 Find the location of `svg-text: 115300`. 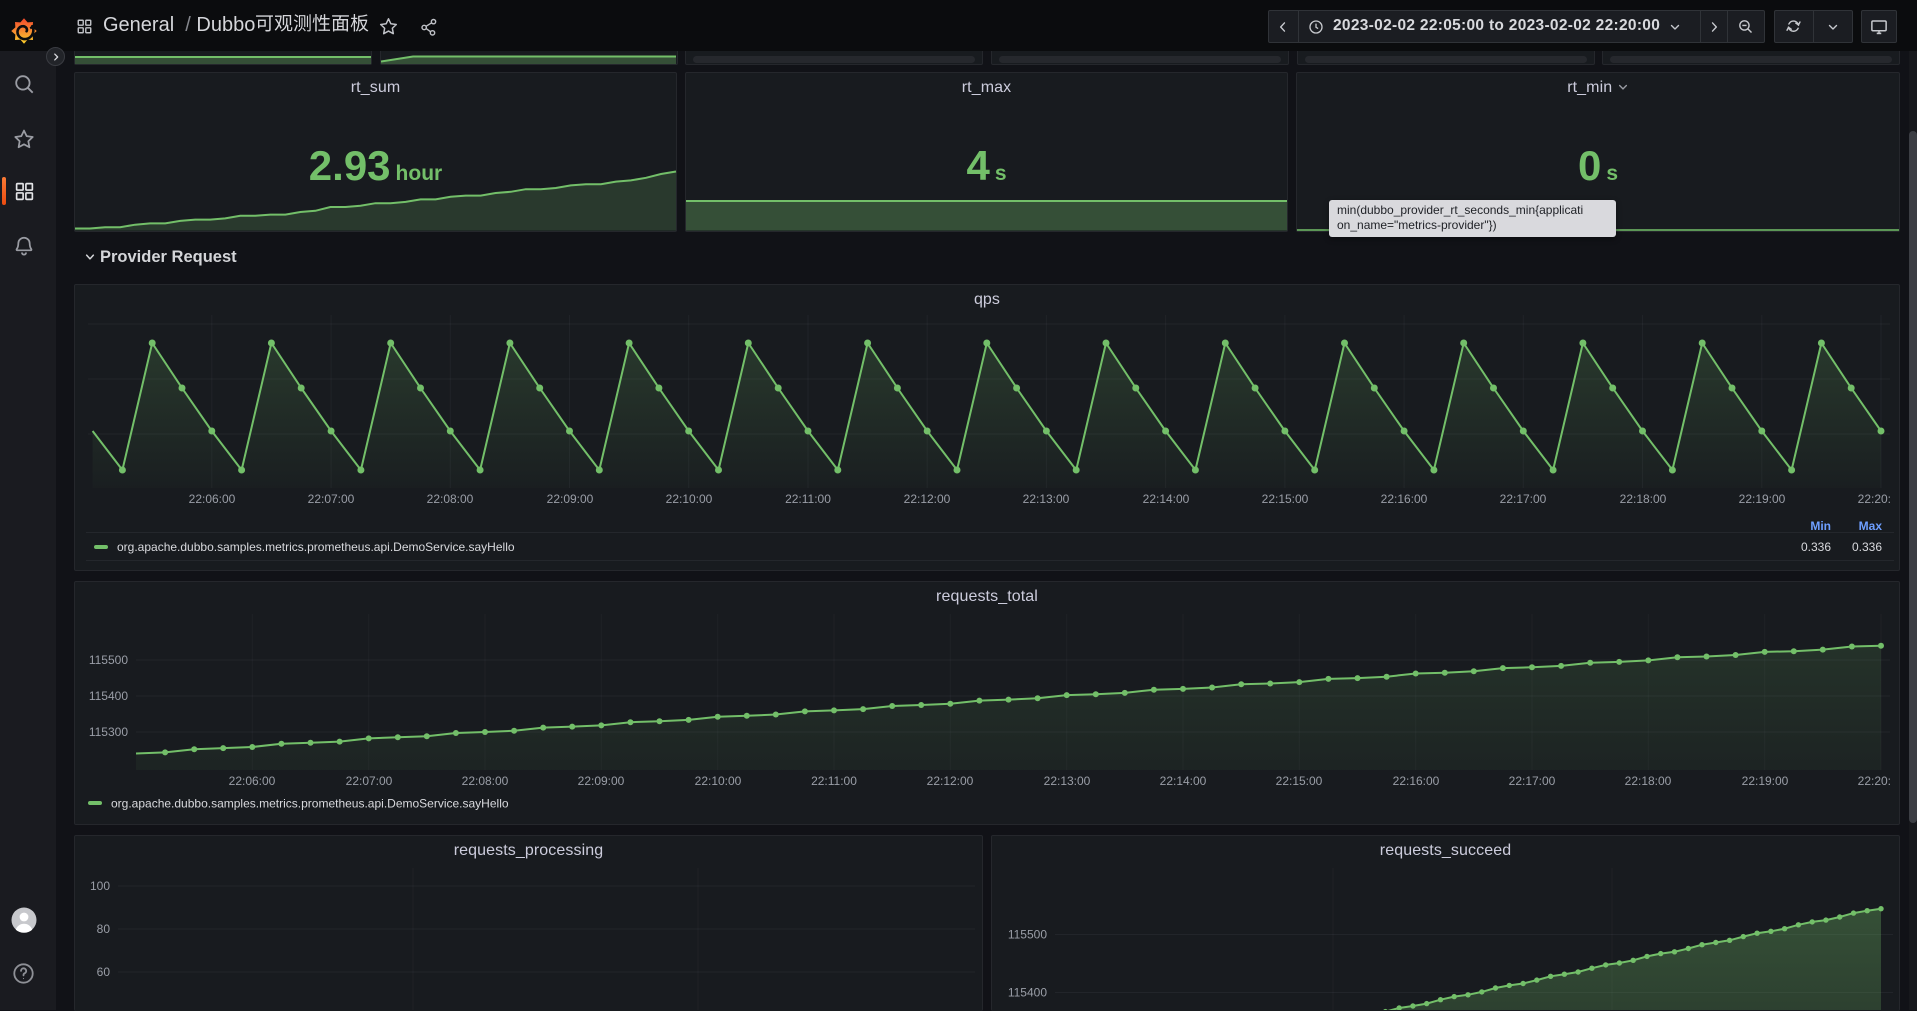

svg-text: 115300 is located at coordinates (108, 732).